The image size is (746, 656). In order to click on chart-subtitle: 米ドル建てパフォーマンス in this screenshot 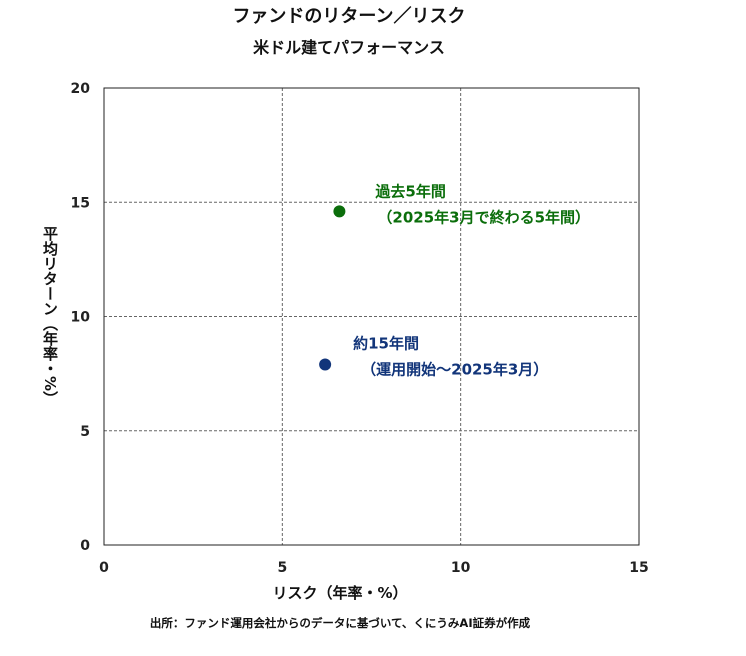, I will do `click(349, 47)`.